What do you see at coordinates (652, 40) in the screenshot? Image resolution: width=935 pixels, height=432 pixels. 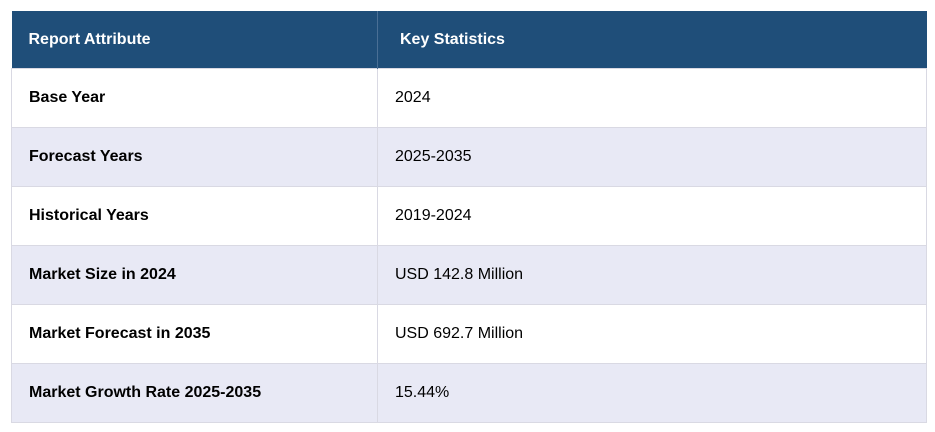 I see `header-key-statistics: Key Statistics` at bounding box center [652, 40].